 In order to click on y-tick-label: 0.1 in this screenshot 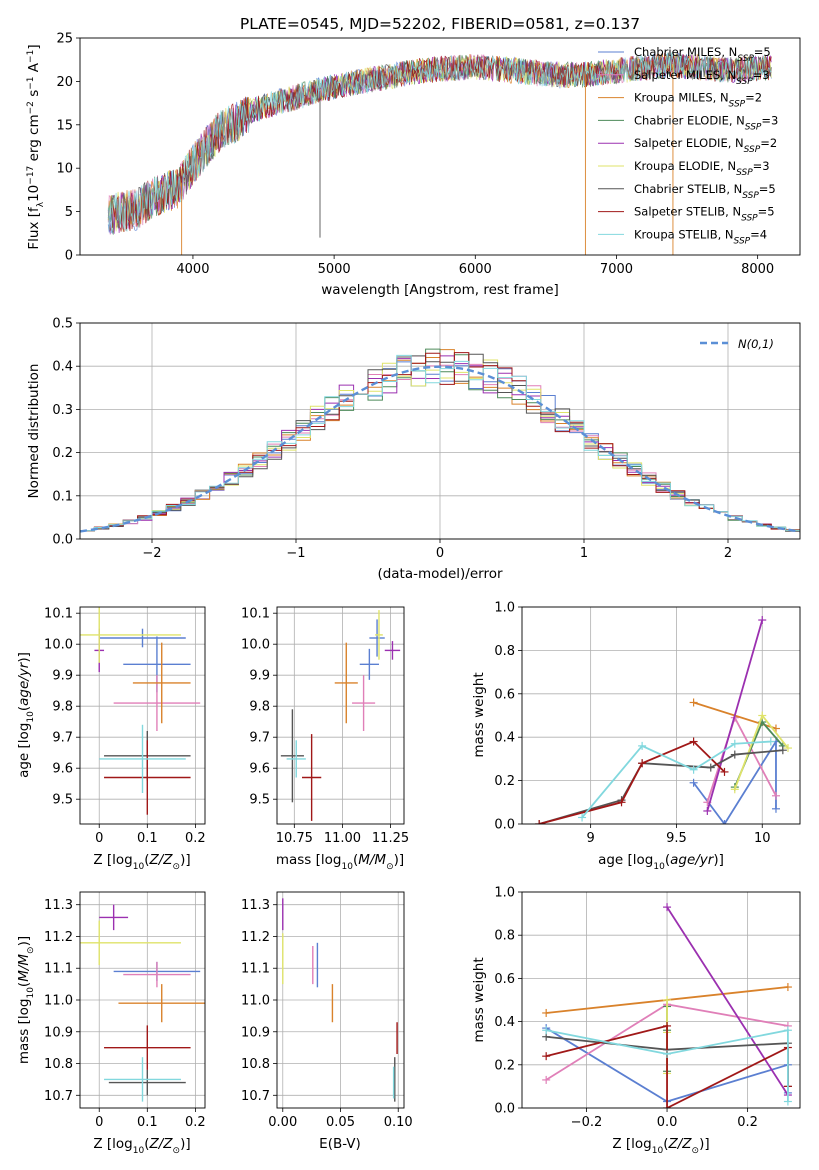, I will do `click(62, 496)`.